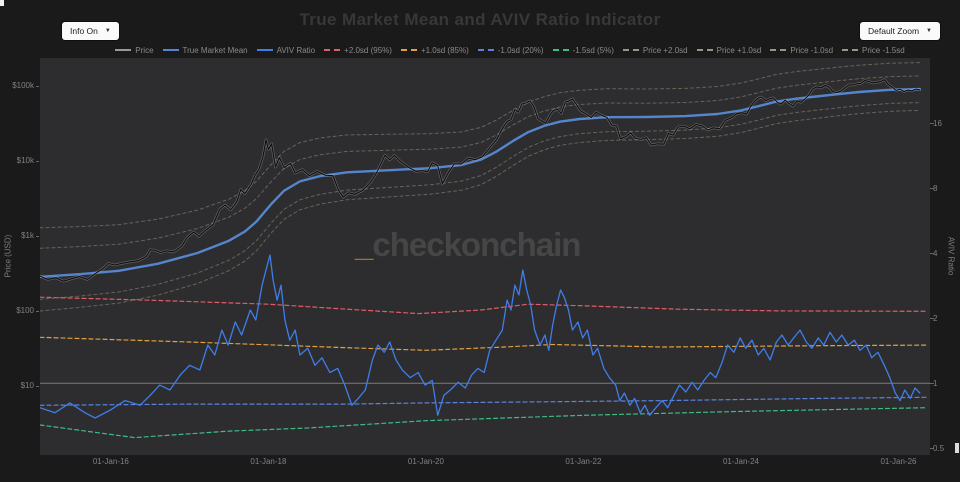 The height and width of the screenshot is (482, 960). Describe the element at coordinates (898, 461) in the screenshot. I see `x-axis-tick: 01-Jan-26` at that location.